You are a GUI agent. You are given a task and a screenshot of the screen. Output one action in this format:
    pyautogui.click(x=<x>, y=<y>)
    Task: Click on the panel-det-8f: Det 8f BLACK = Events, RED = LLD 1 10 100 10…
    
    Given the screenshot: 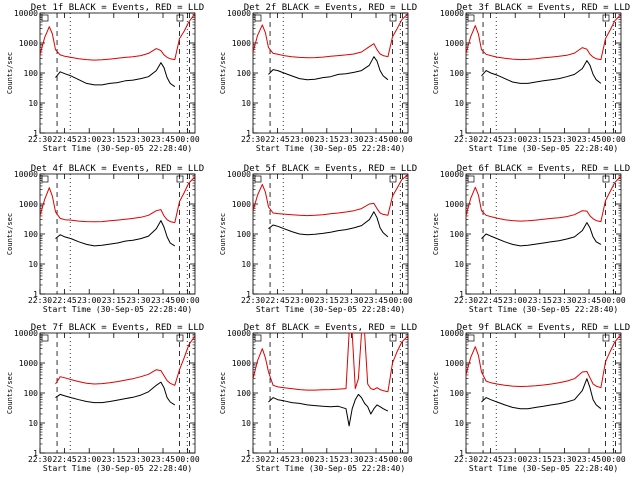 What is the action you would take?
    pyautogui.click(x=318, y=398)
    